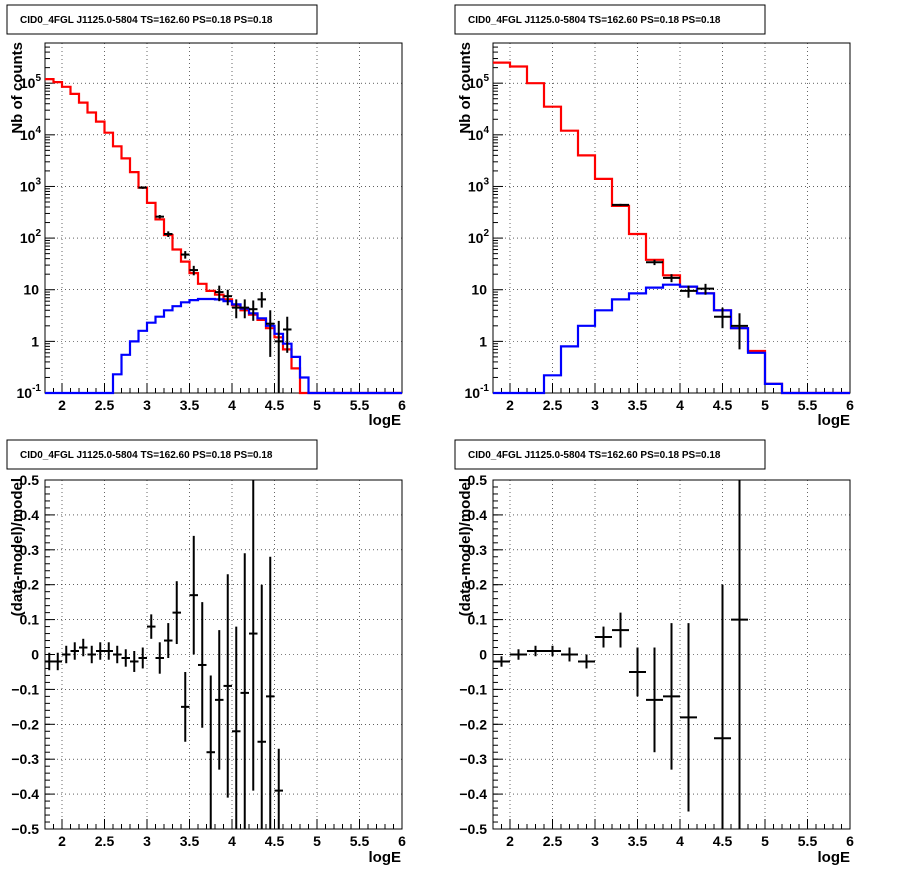  Describe the element at coordinates (30, 480) in the screenshot. I see `y-tick-label: 0.5` at that location.